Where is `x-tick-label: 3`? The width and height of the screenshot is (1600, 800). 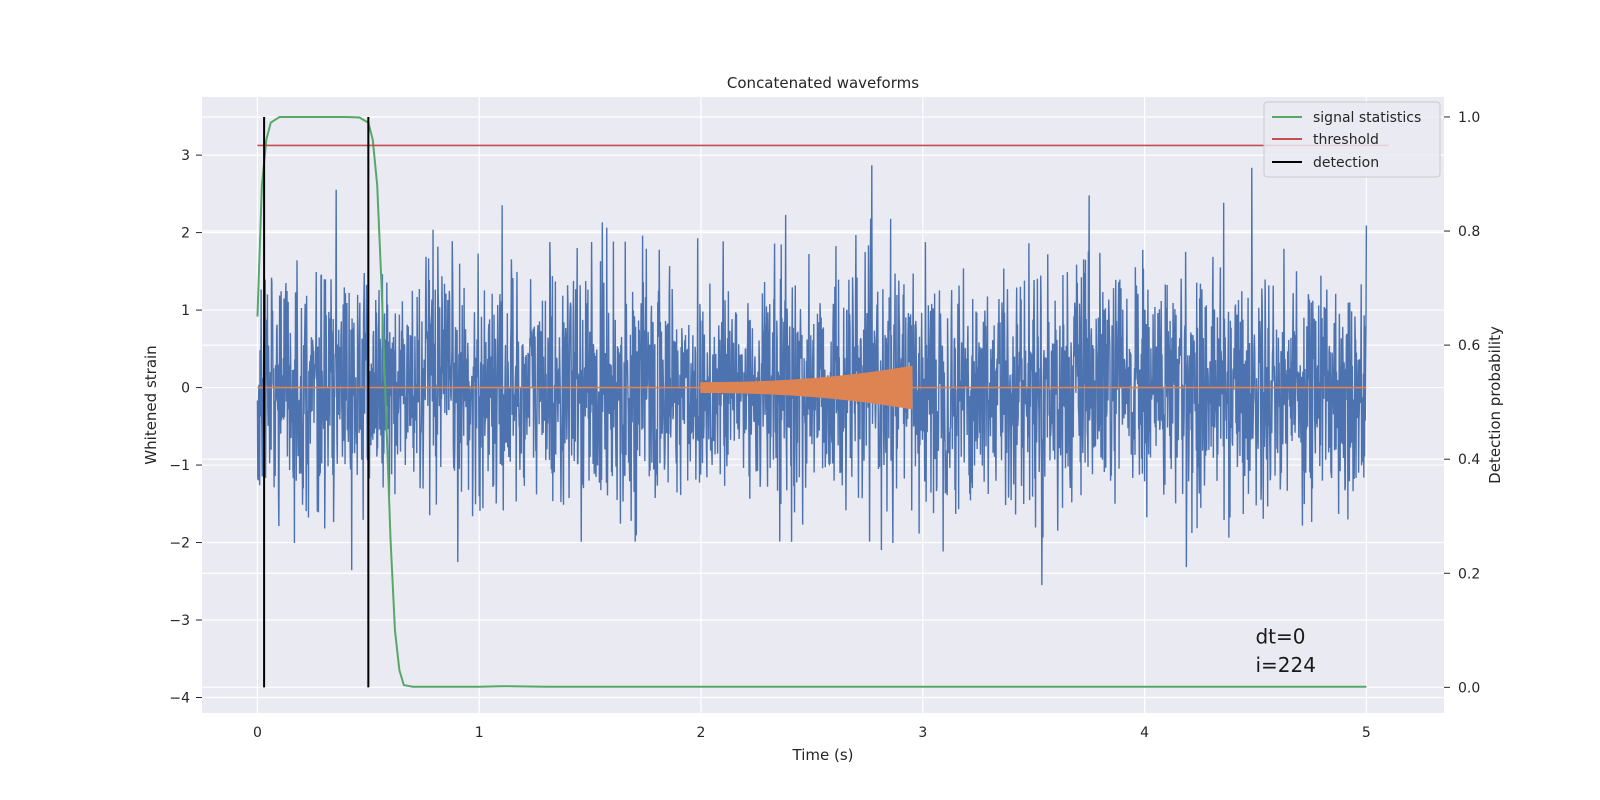
x-tick-label: 3 is located at coordinates (922, 733).